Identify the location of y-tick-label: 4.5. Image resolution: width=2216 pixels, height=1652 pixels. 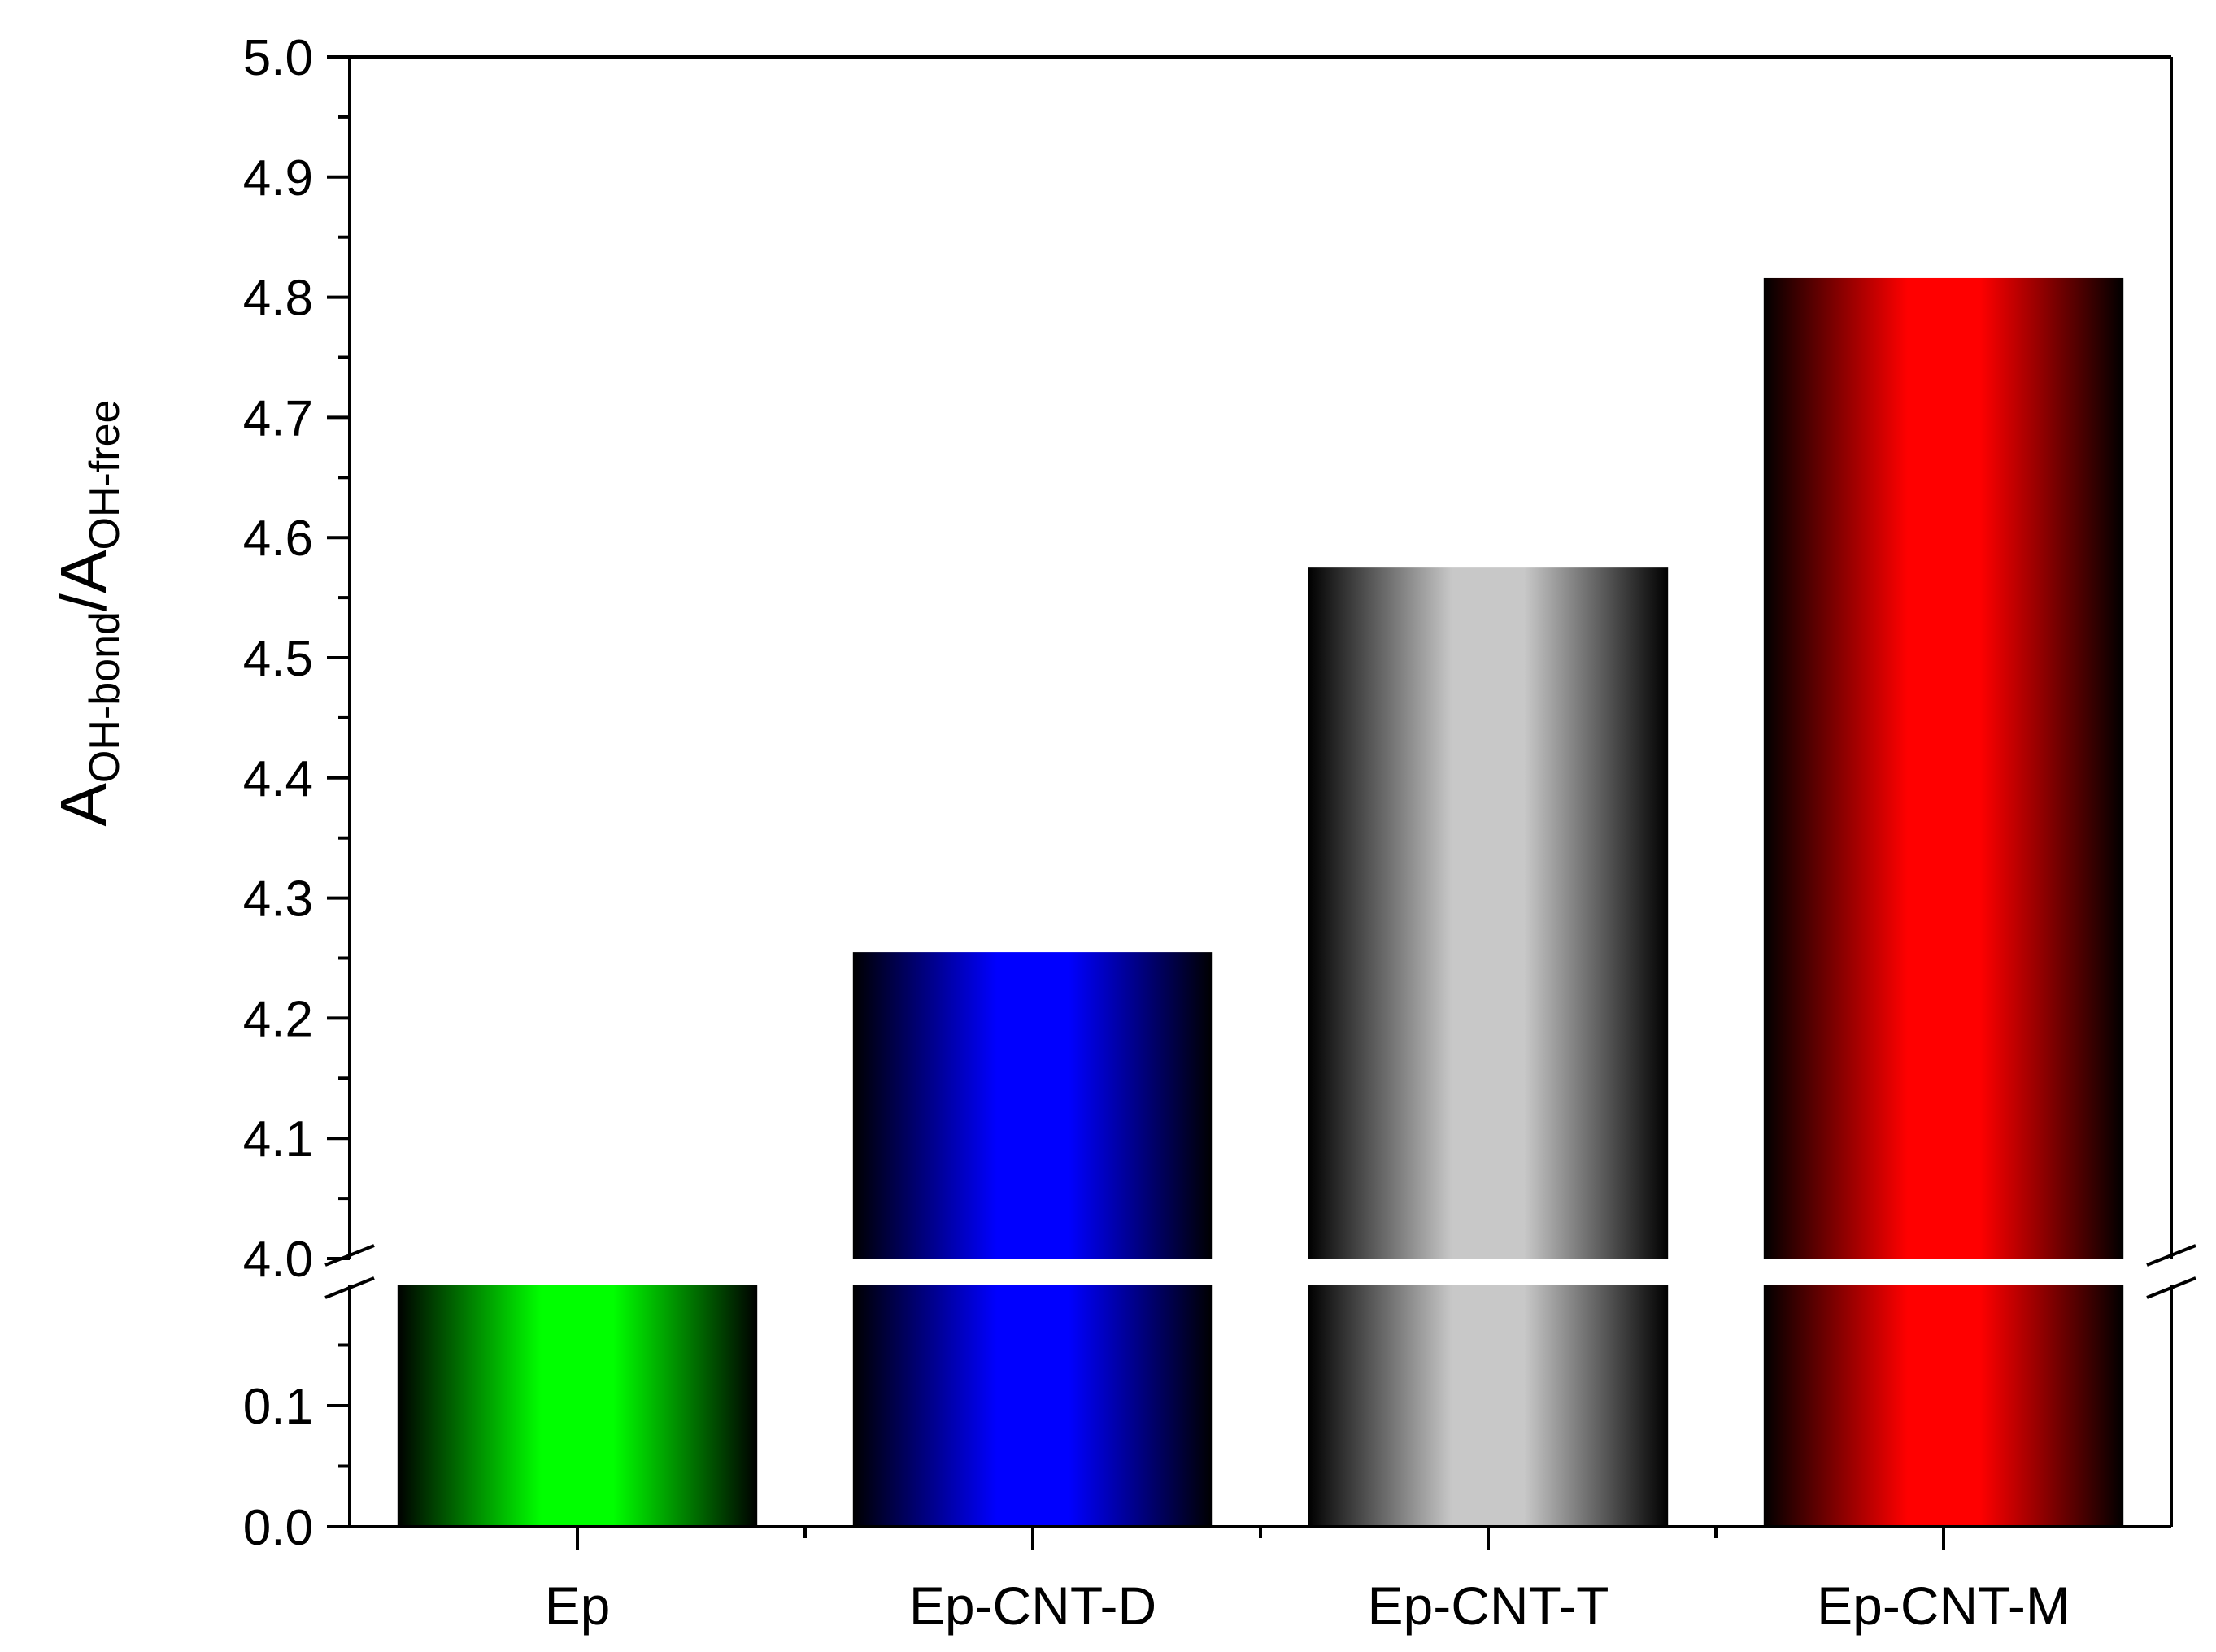
(278, 659).